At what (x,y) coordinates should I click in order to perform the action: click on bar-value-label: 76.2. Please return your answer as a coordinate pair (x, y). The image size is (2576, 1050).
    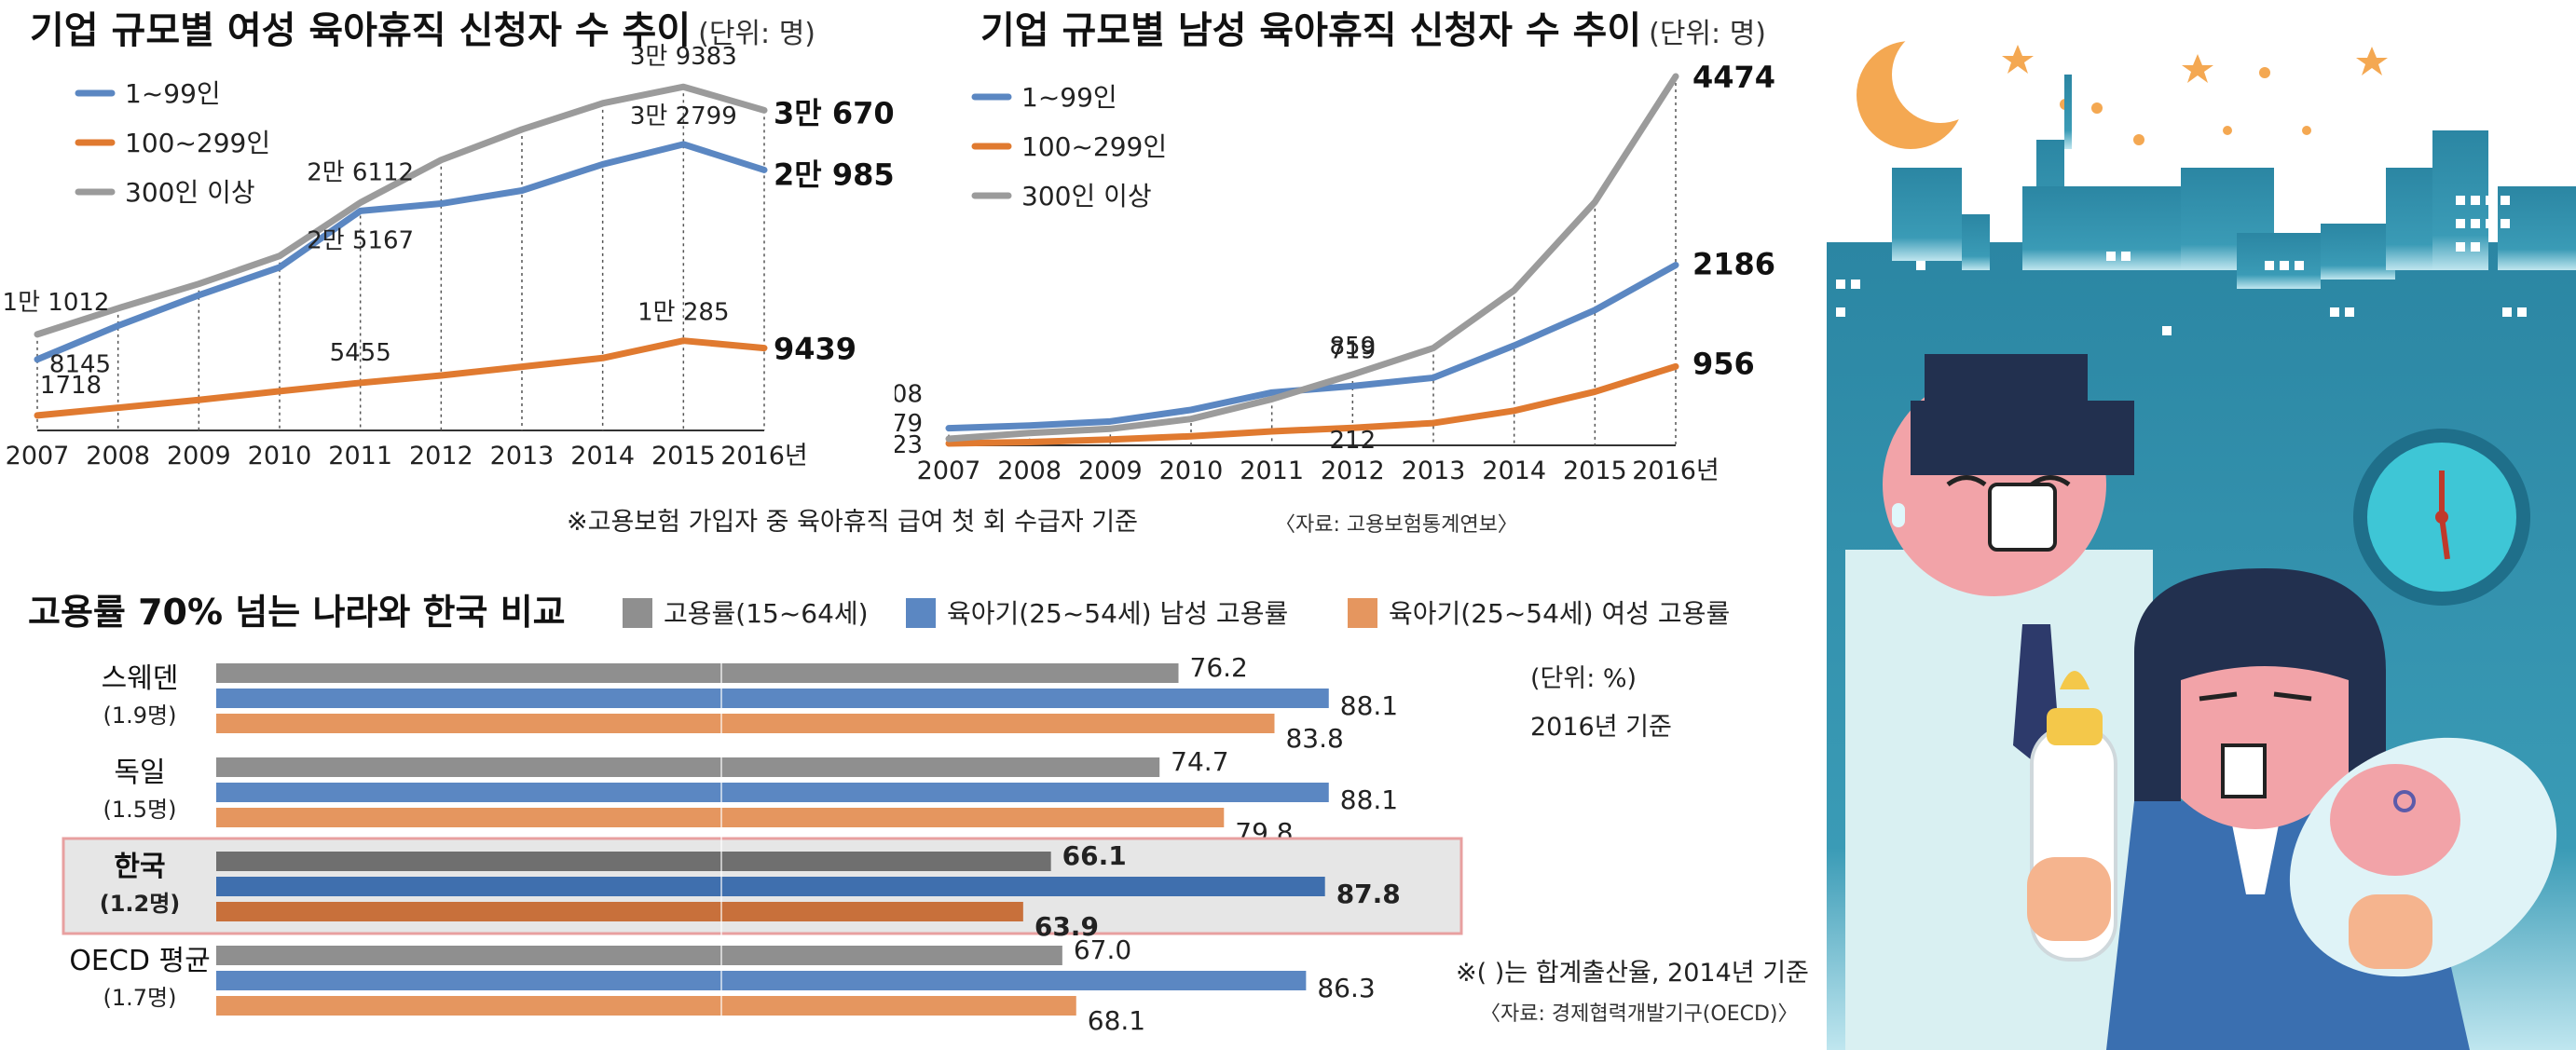
    Looking at the image, I should click on (1219, 667).